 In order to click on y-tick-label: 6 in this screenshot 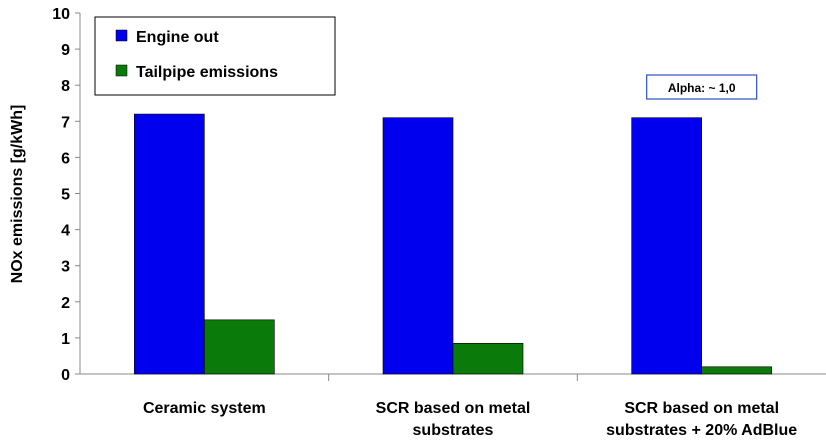, I will do `click(65, 158)`.